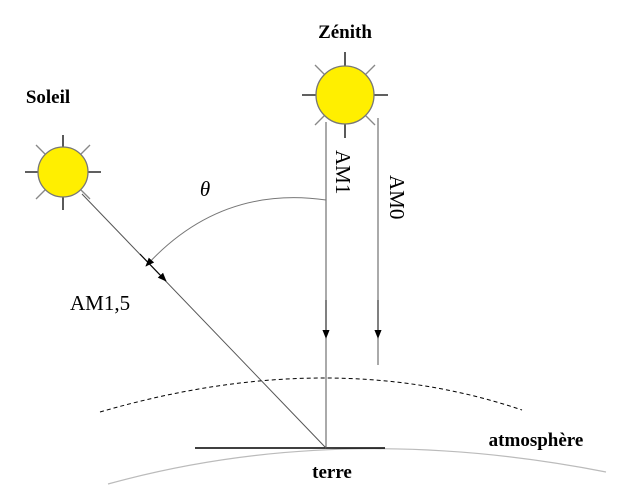 The height and width of the screenshot is (486, 631). What do you see at coordinates (397, 197) in the screenshot?
I see `am0-label: AM0` at bounding box center [397, 197].